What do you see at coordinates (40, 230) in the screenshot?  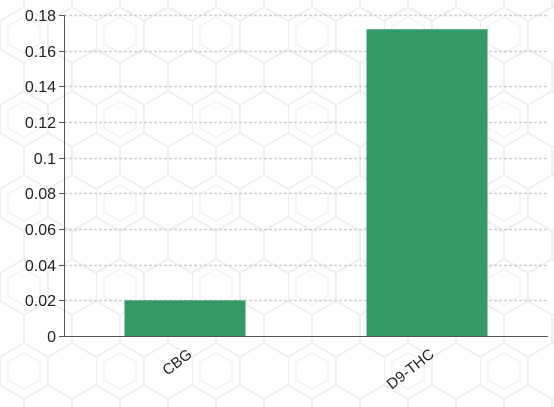 I see `y-tick-label: 0.06` at bounding box center [40, 230].